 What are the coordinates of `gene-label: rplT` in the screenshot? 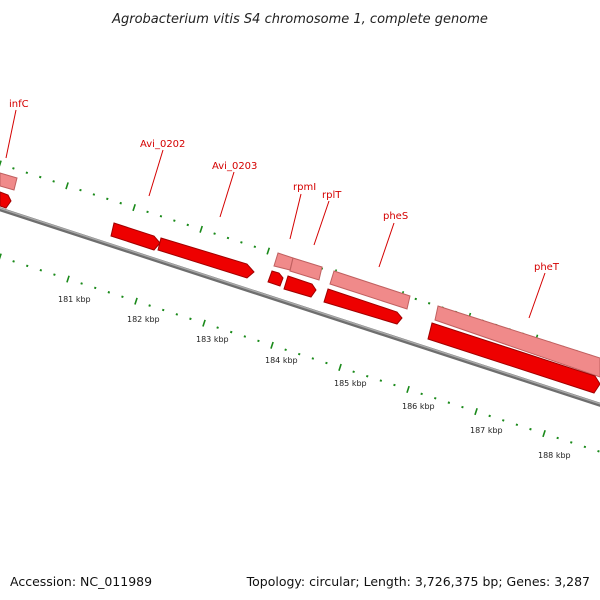 It's located at (332, 195).